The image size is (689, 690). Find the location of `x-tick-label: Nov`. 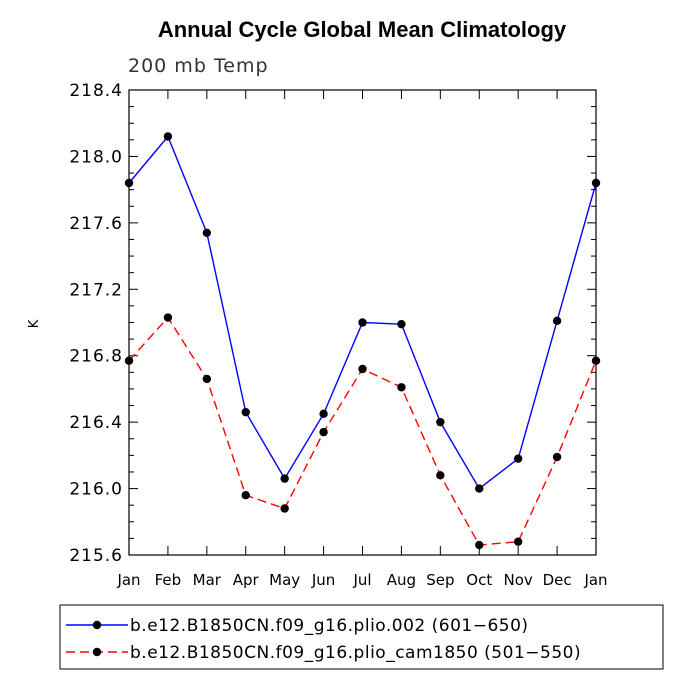

x-tick-label: Nov is located at coordinates (518, 580).